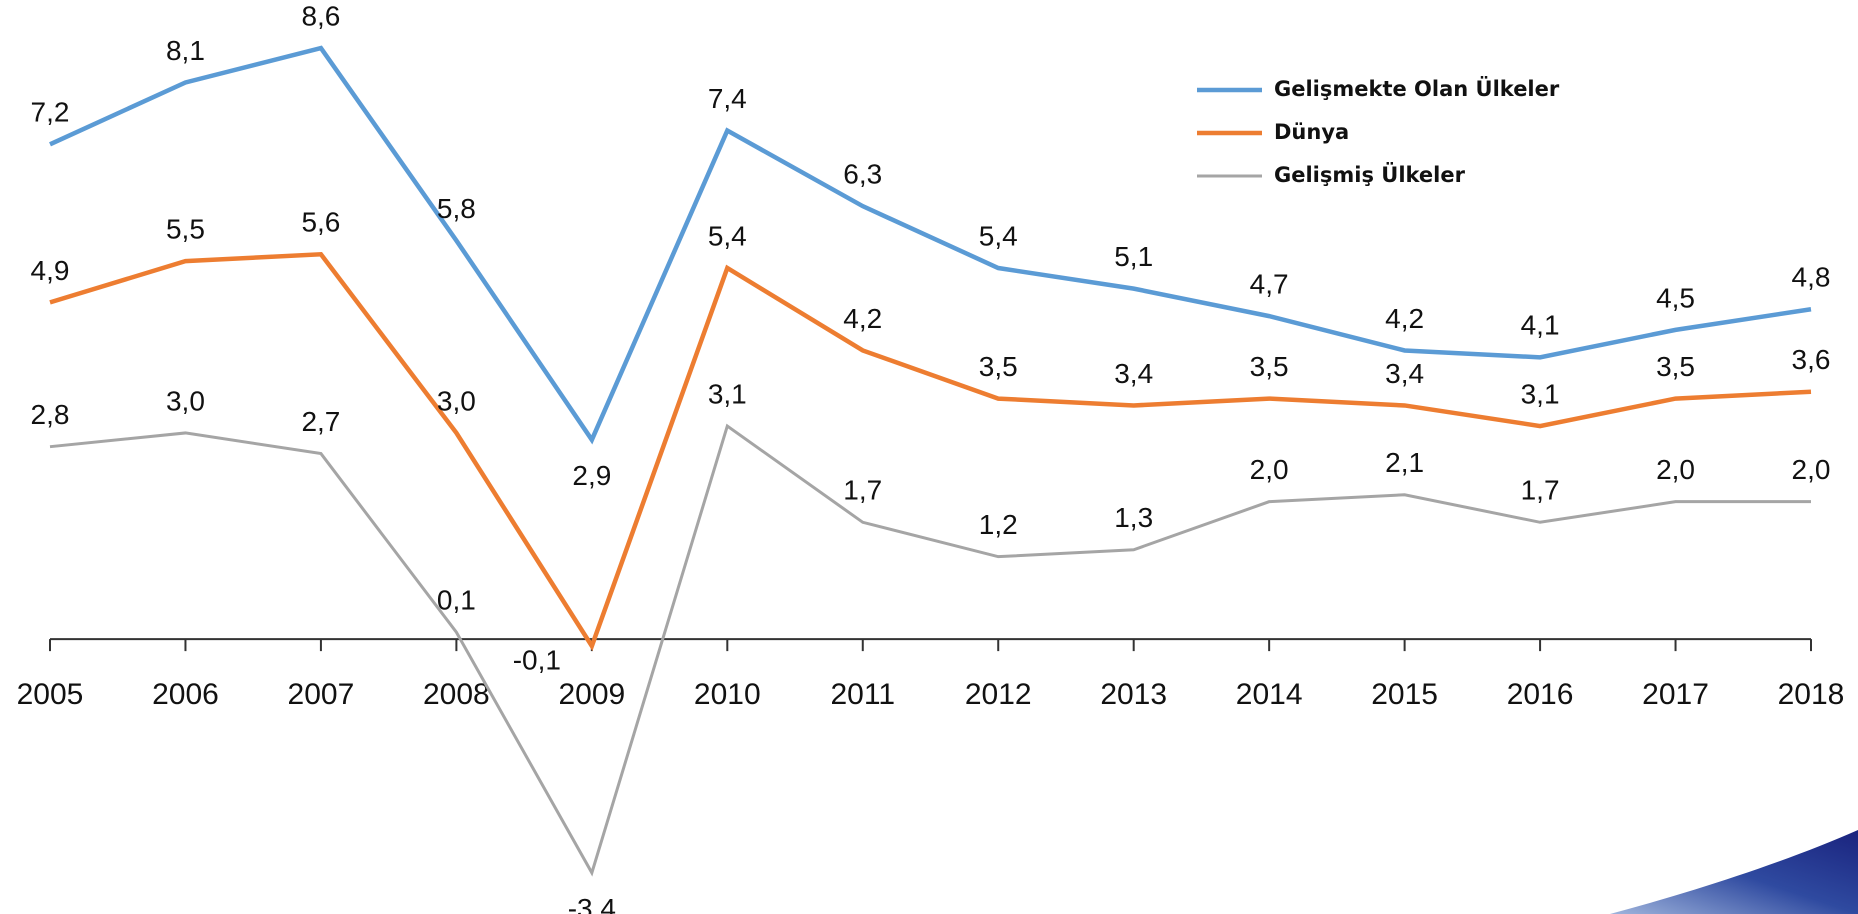 This screenshot has width=1858, height=914. I want to click on data-label: 4,5, so click(1675, 297).